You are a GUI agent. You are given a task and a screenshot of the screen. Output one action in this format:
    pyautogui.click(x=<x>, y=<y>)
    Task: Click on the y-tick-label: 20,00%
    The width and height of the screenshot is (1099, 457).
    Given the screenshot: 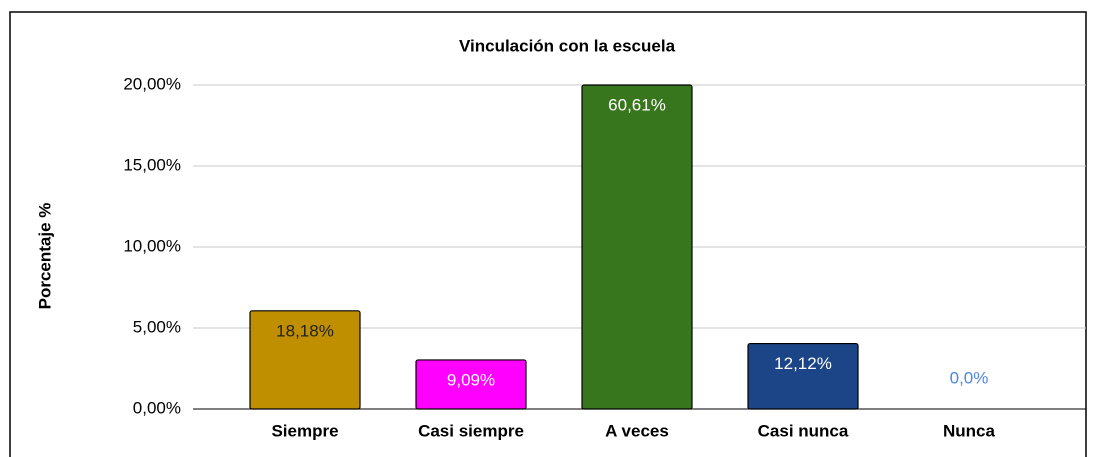 What is the action you would take?
    pyautogui.click(x=152, y=83)
    